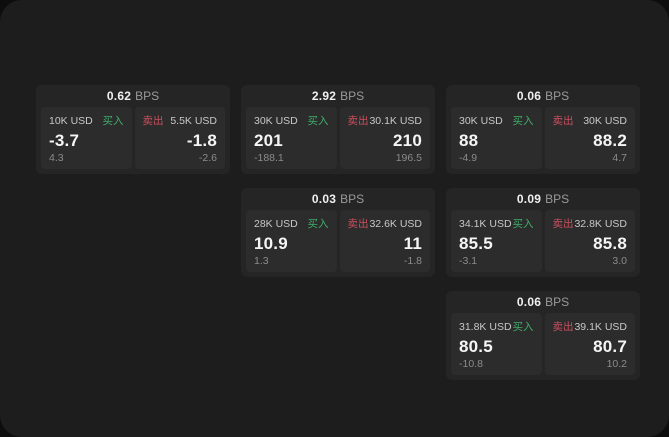 This screenshot has height=437, width=669. Describe the element at coordinates (589, 138) in the screenshot. I see `sell-quote-tile: 卖出 30K USD 88.2 4.7` at that location.